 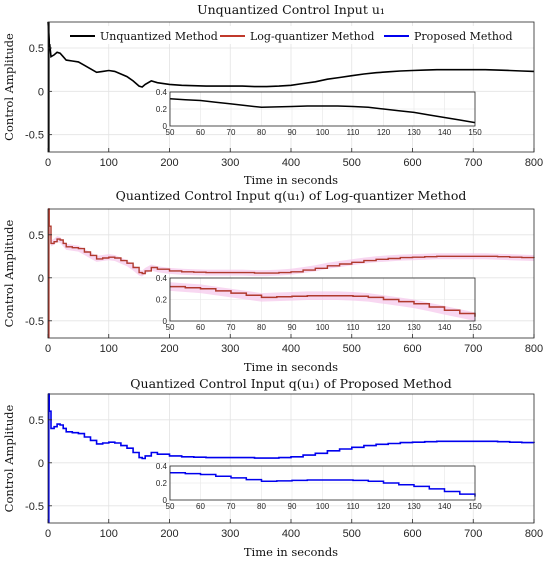 I want to click on chart-title: Unquantized Control Input u₁, so click(x=291, y=9).